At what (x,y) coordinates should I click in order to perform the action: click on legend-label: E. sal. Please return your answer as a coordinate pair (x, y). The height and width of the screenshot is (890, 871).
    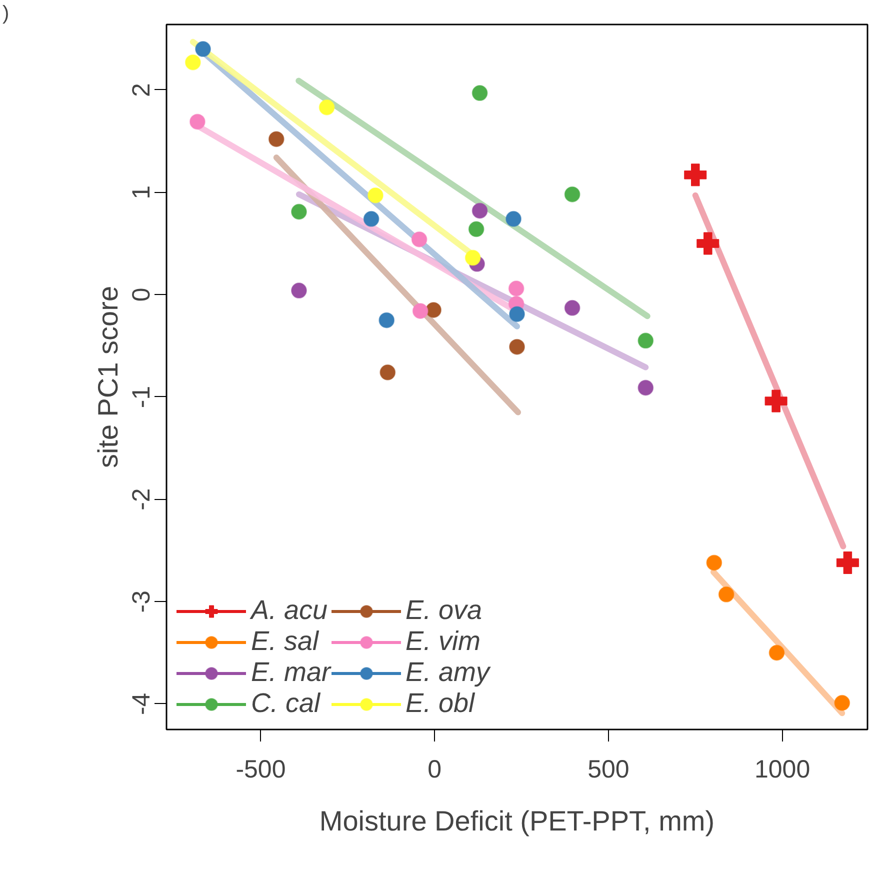
    Looking at the image, I should click on (285, 641).